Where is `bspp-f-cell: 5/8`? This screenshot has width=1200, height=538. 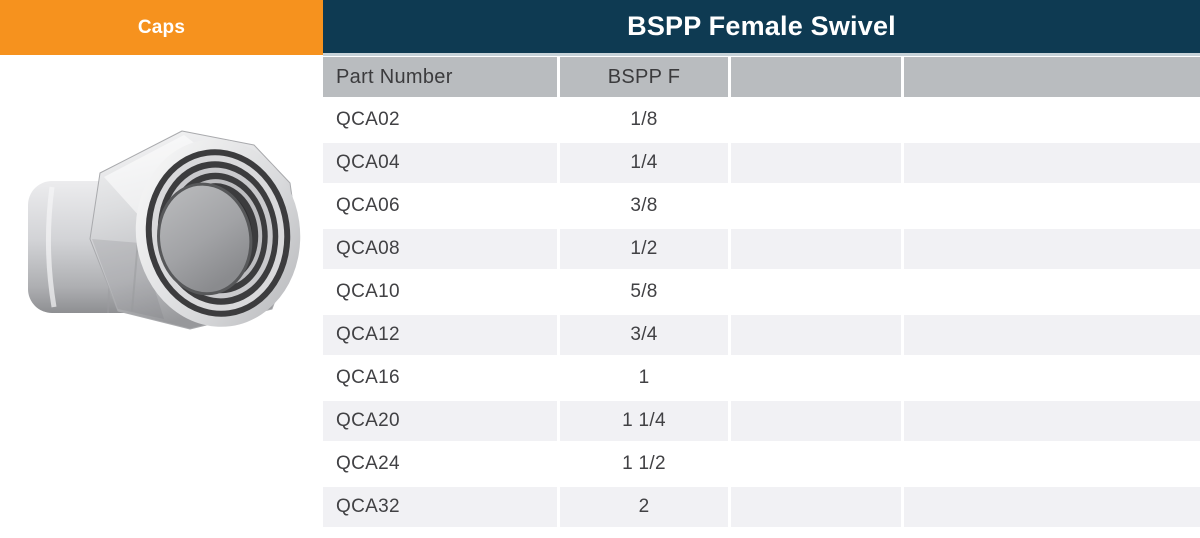
bspp-f-cell: 5/8 is located at coordinates (644, 292).